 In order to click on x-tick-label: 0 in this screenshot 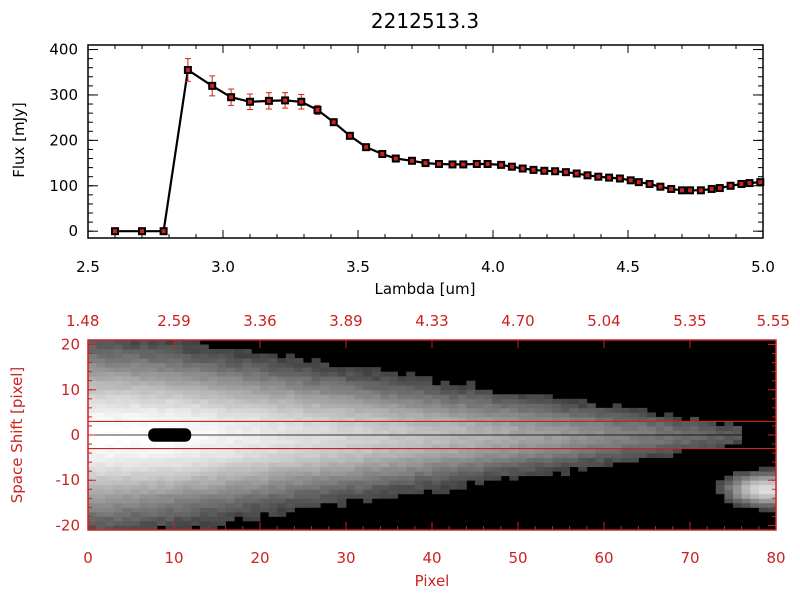, I will do `click(88, 558)`.